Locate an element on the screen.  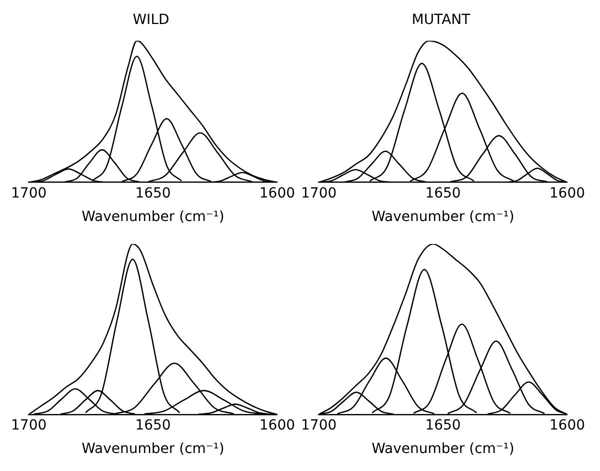
chart-title: WILD is located at coordinates (151, 20).